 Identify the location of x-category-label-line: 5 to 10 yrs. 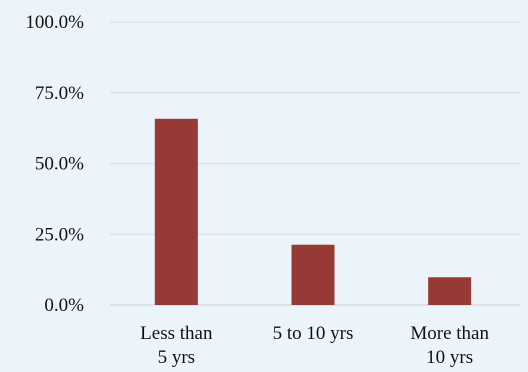
(313, 333).